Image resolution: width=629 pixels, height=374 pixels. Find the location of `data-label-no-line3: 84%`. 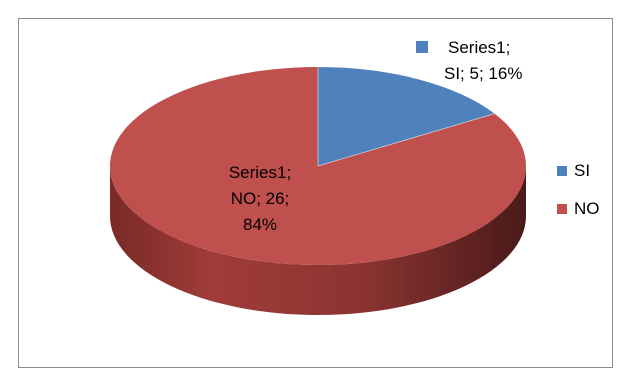

data-label-no-line3: 84% is located at coordinates (260, 224).